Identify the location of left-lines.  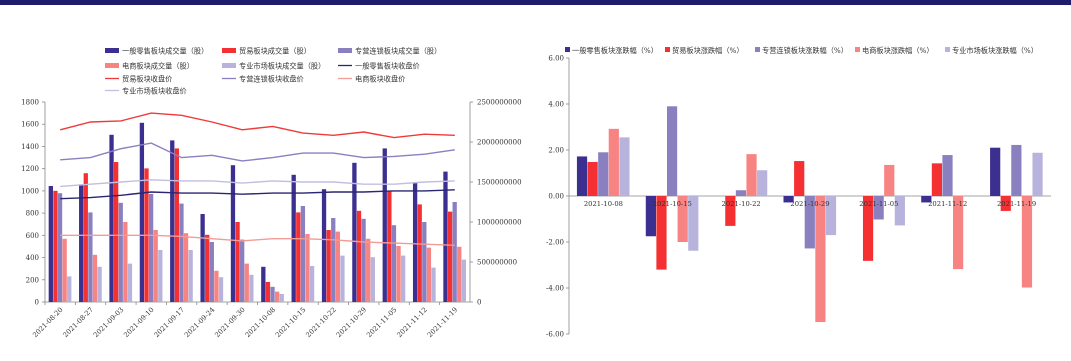
(257, 179).